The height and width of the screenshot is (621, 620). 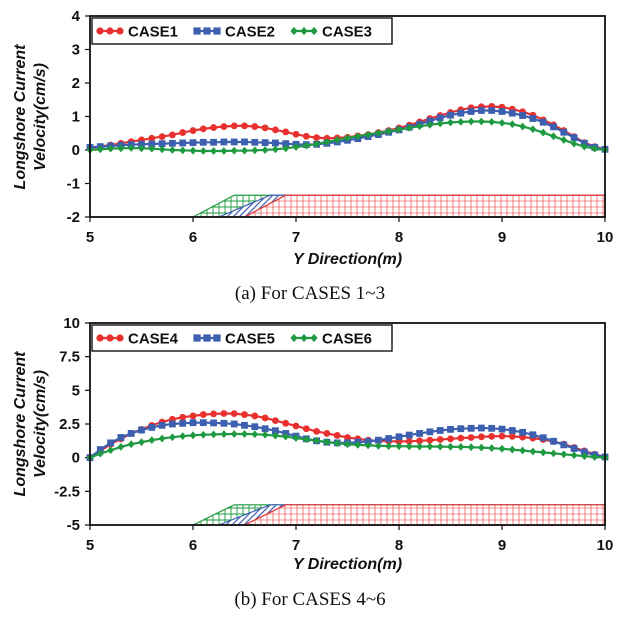 I want to click on y-axis-label: Longshore Current Velocity(cm/s), so click(x=30, y=117).